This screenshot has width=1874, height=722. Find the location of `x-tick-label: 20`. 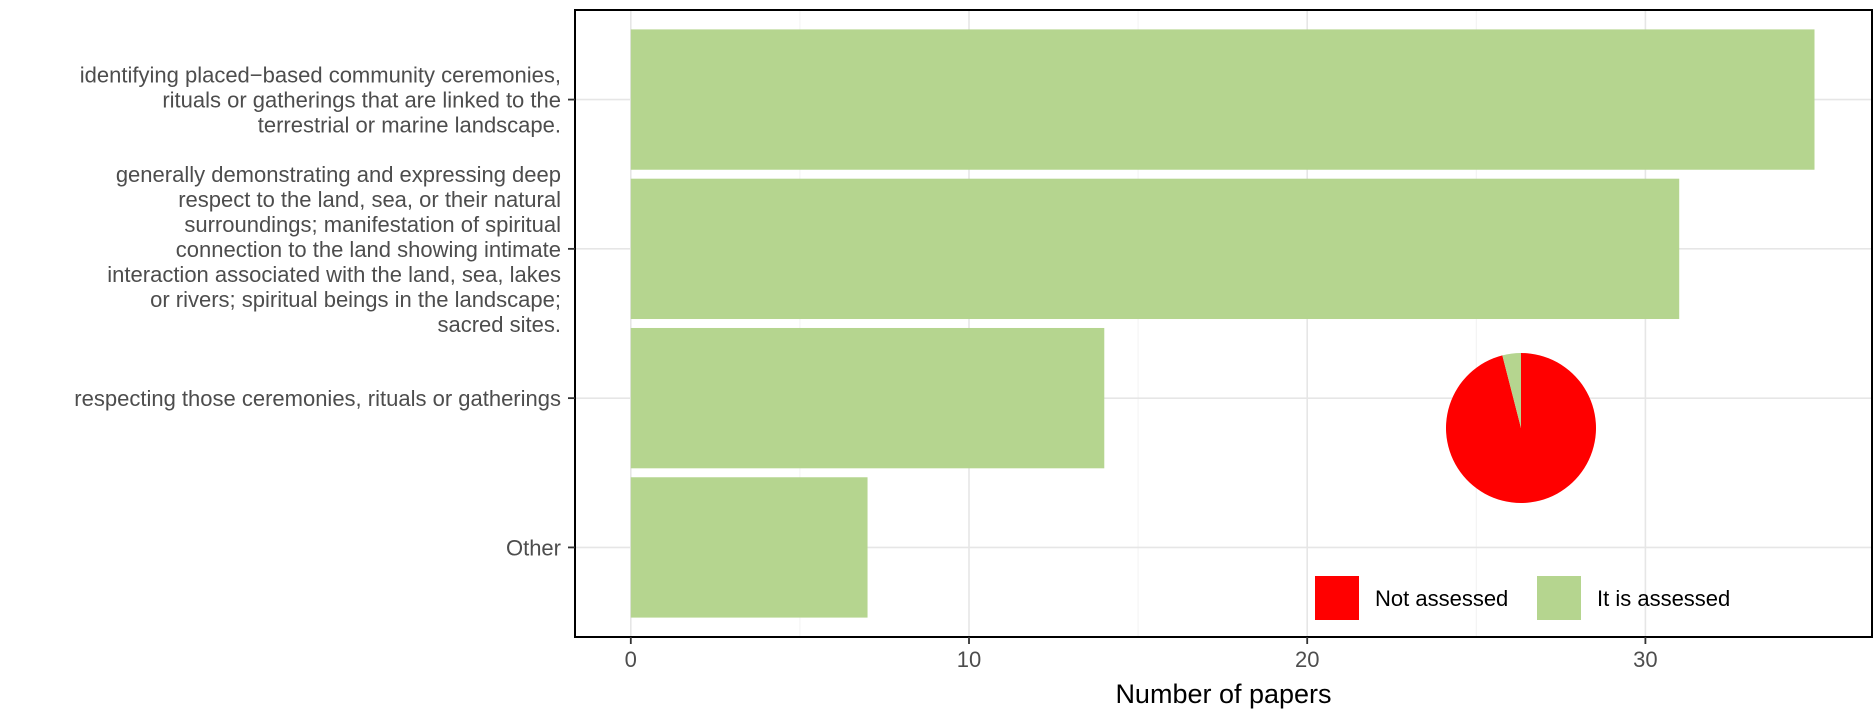

x-tick-label: 20 is located at coordinates (1307, 659).